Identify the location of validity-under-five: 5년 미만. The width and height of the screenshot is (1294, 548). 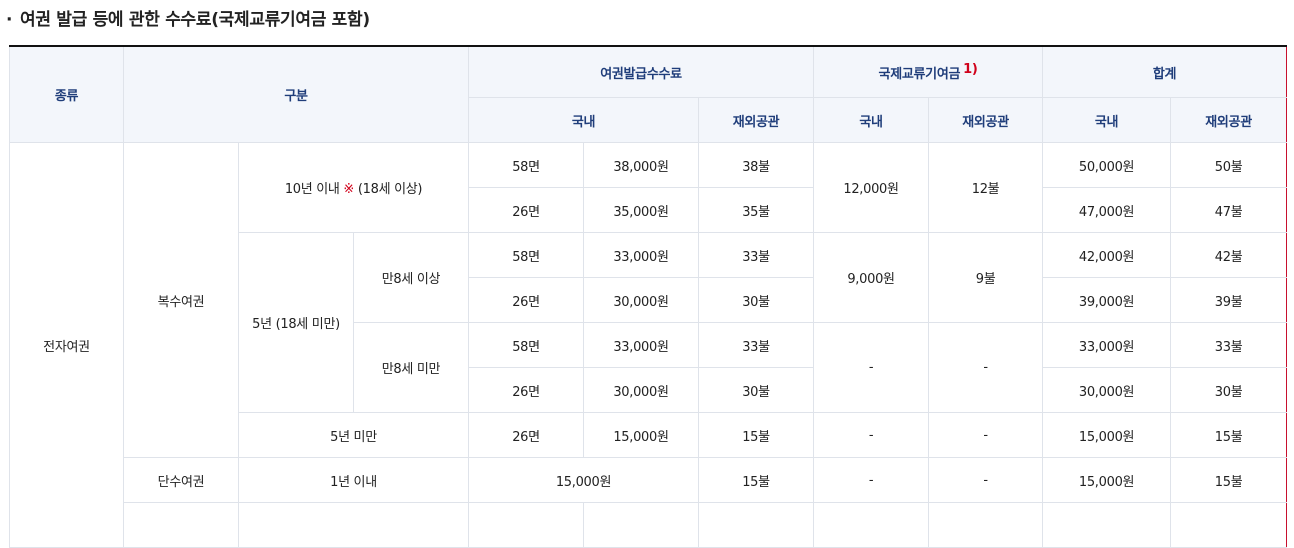
(353, 435).